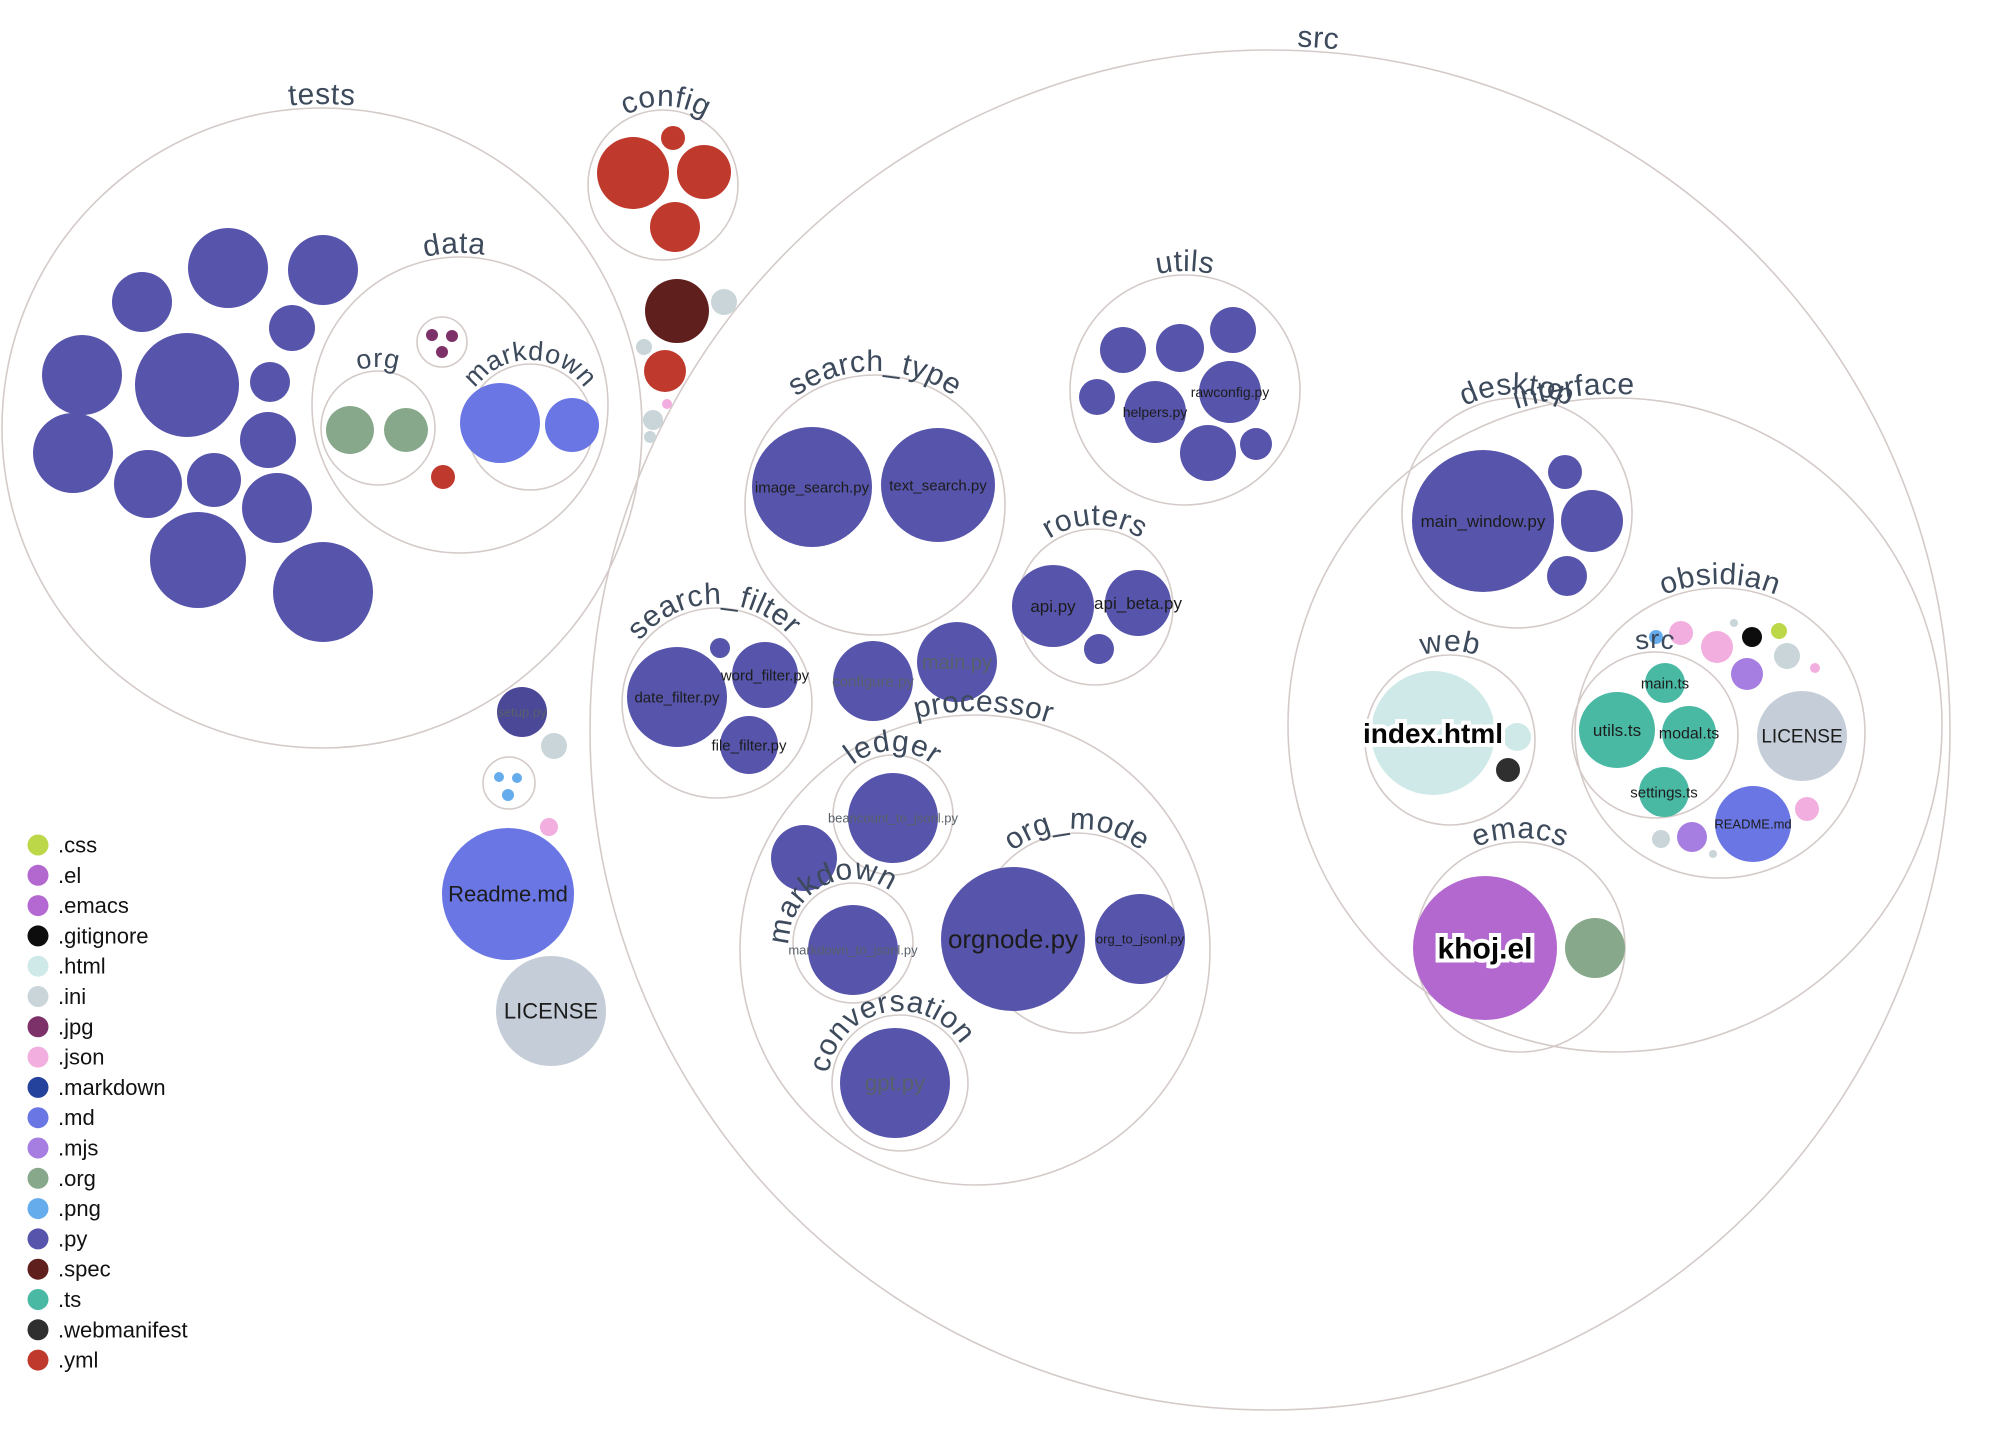 This screenshot has width=1995, height=1451. Describe the element at coordinates (1689, 733) in the screenshot. I see `file-modal.ts` at that location.